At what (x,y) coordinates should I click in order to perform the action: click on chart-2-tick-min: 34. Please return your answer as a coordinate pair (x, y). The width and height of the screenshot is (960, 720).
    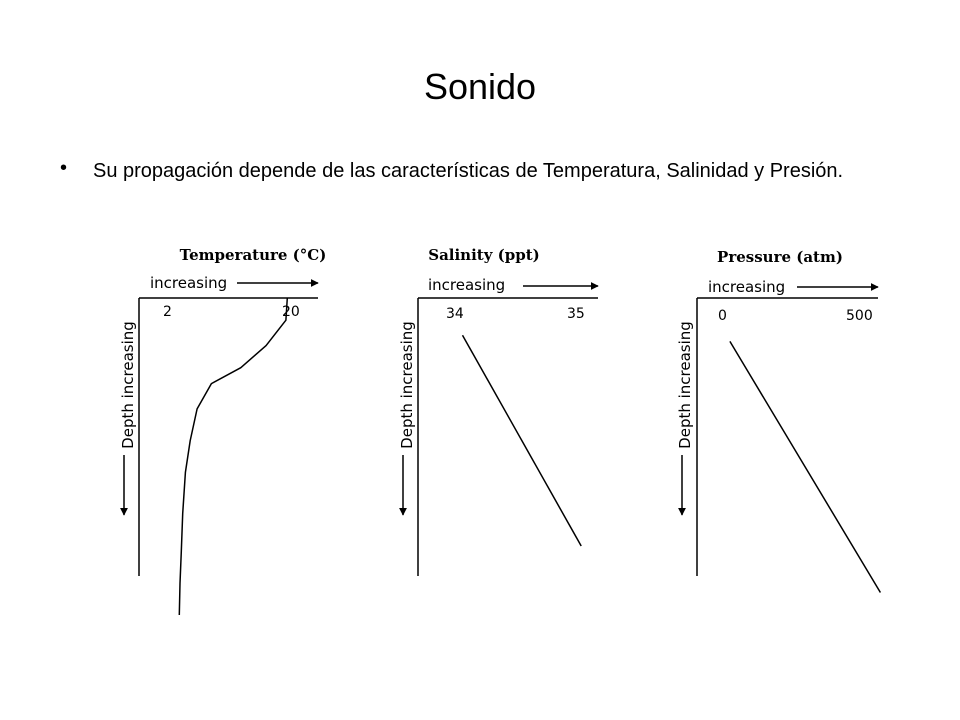
    Looking at the image, I should click on (455, 314).